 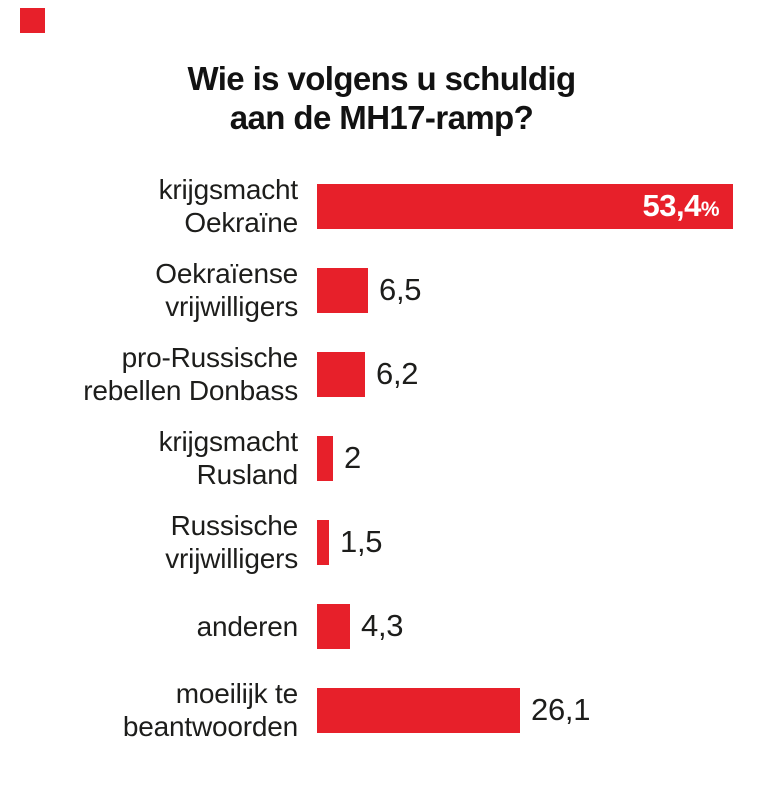 I want to click on bar: 53,4%, so click(x=525, y=206).